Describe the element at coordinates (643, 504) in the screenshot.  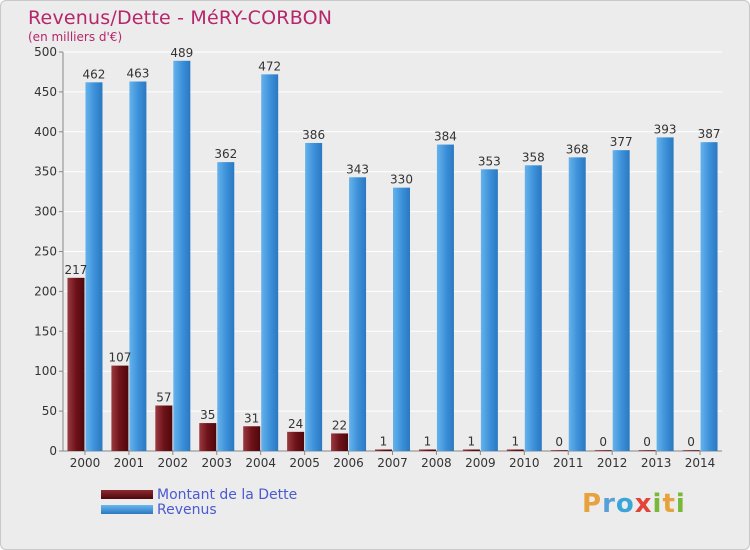
I see `logo-letter: x` at that location.